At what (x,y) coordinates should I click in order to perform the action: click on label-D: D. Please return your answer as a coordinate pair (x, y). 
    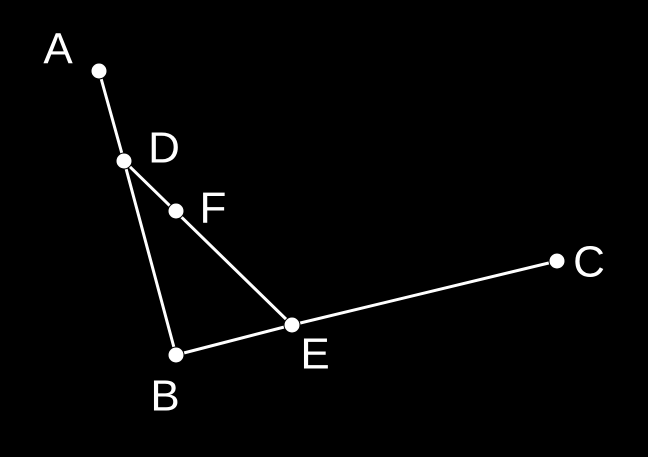
    Looking at the image, I should click on (164, 148).